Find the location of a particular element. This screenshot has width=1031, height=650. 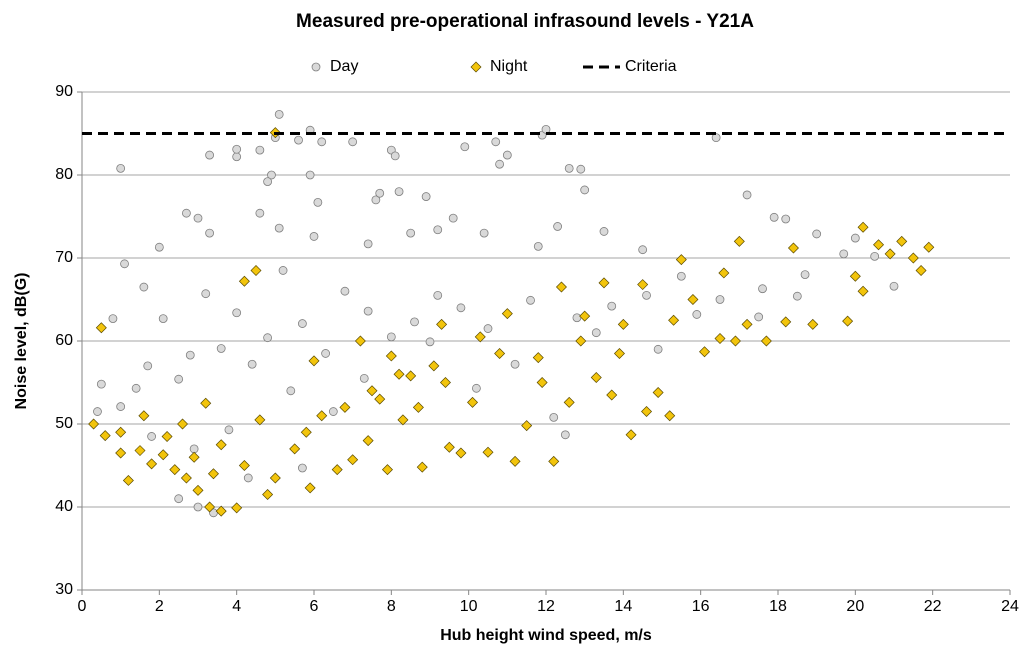

x-tick-label: 0 is located at coordinates (82, 606).